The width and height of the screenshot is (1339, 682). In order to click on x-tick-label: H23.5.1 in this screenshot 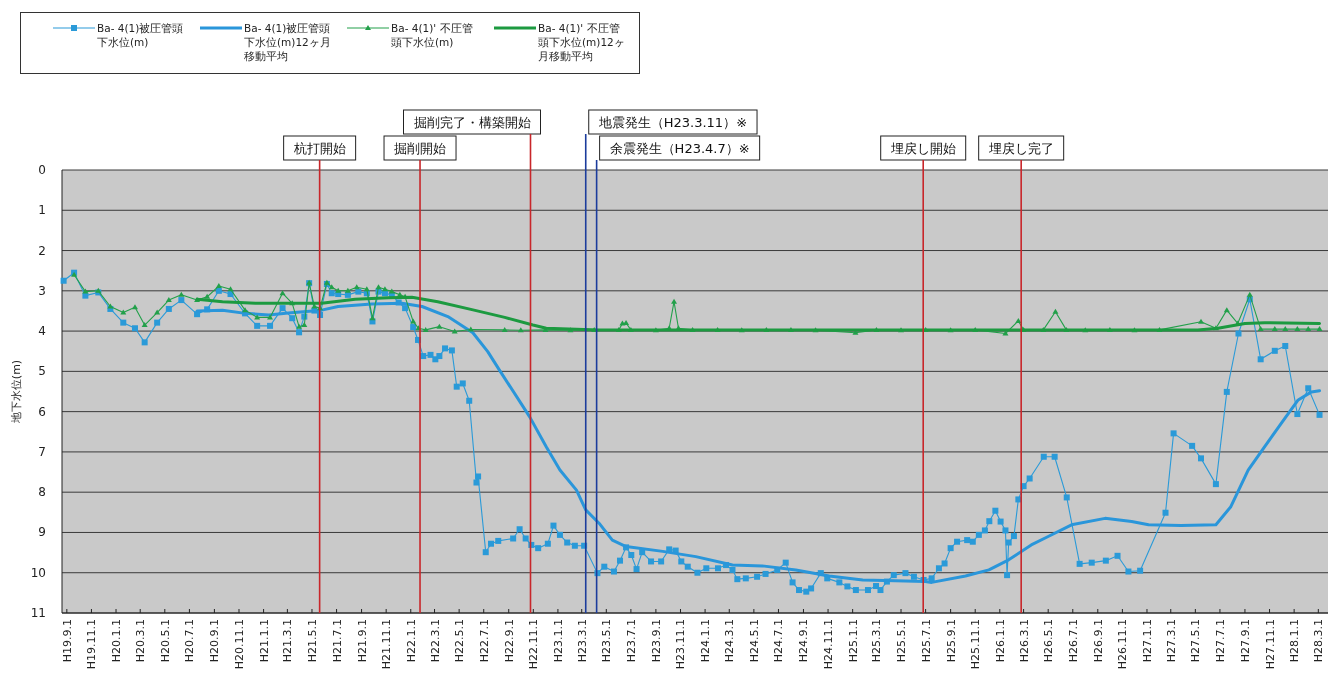, I will do `click(607, 641)`.